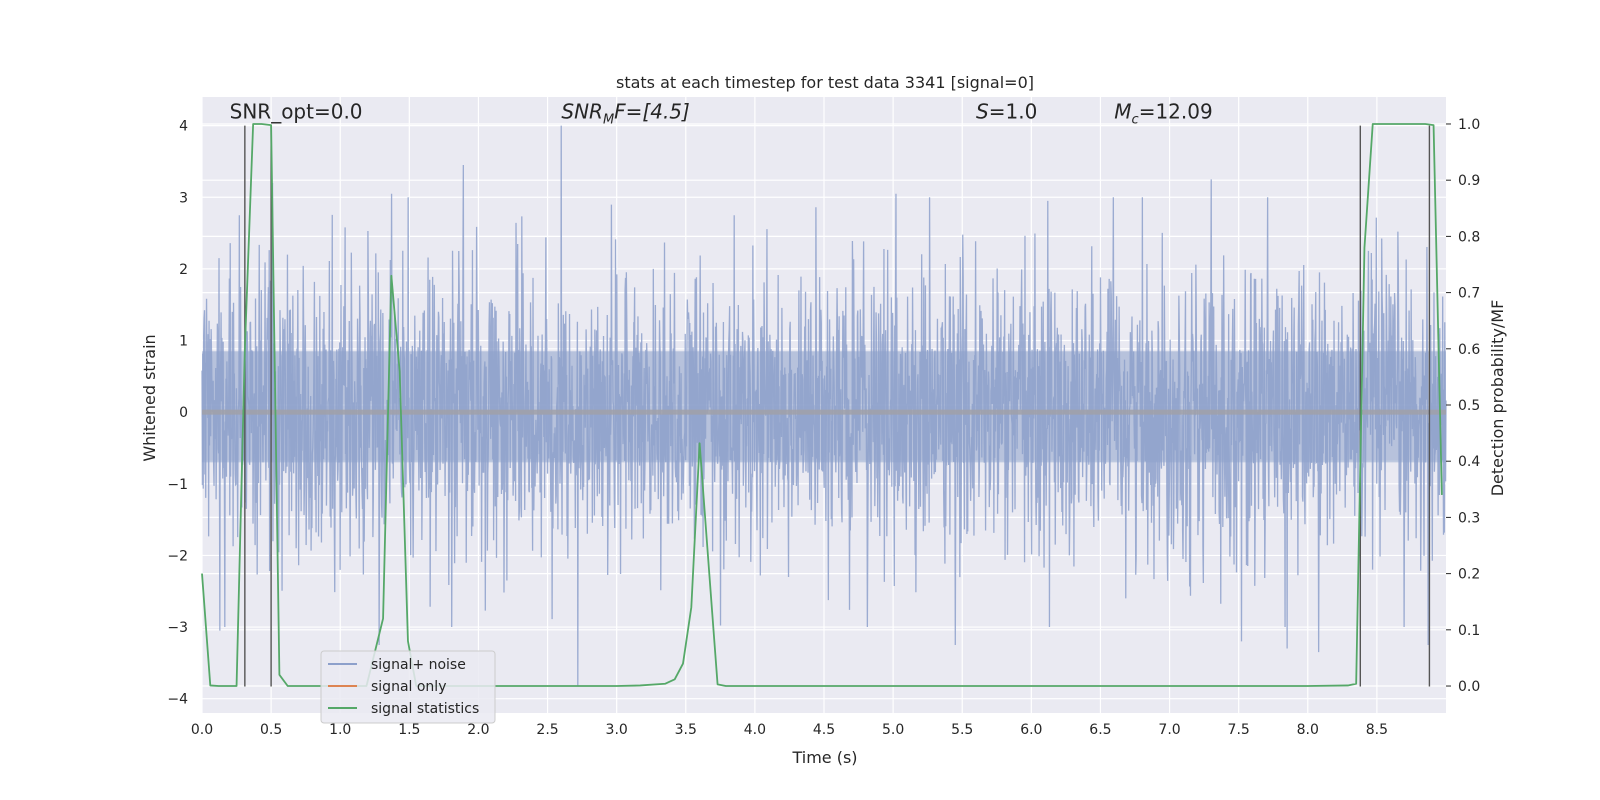 The height and width of the screenshot is (800, 1600). Describe the element at coordinates (1308, 730) in the screenshot. I see `x-tick-label-16: 8.0` at that location.